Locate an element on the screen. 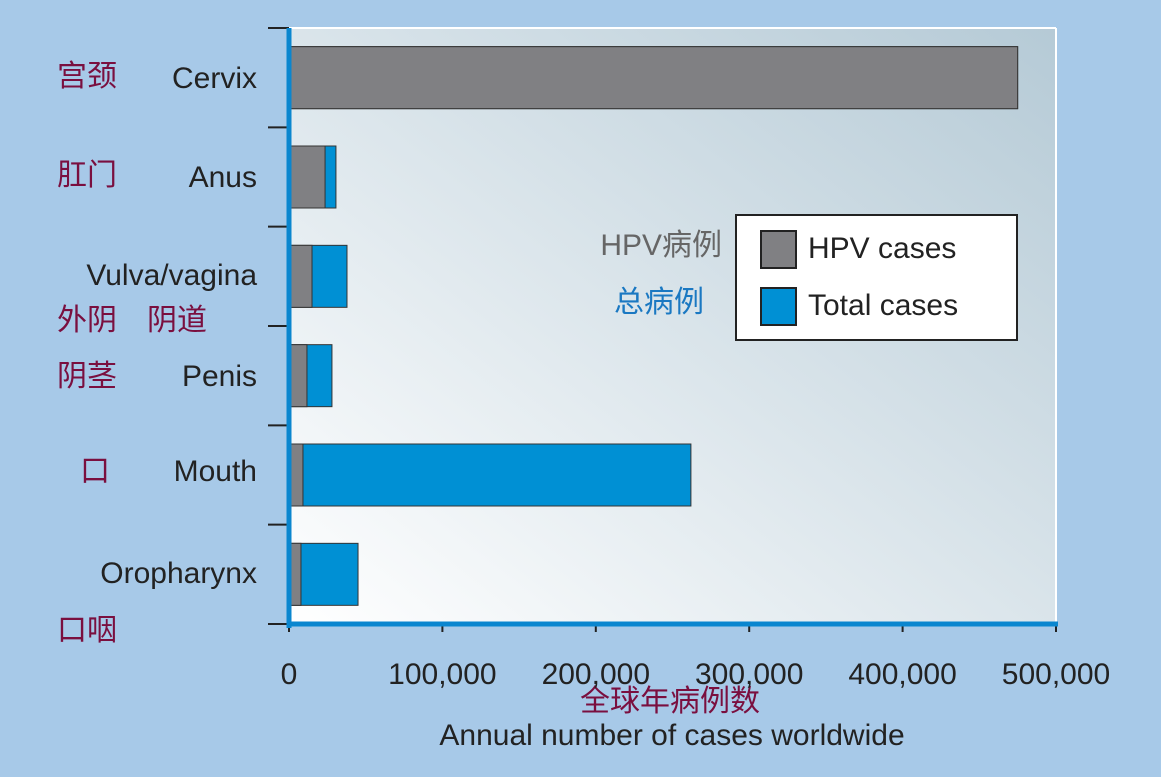 Image resolution: width=1161 pixels, height=777 pixels. y-tick-label: Anus is located at coordinates (223, 177).